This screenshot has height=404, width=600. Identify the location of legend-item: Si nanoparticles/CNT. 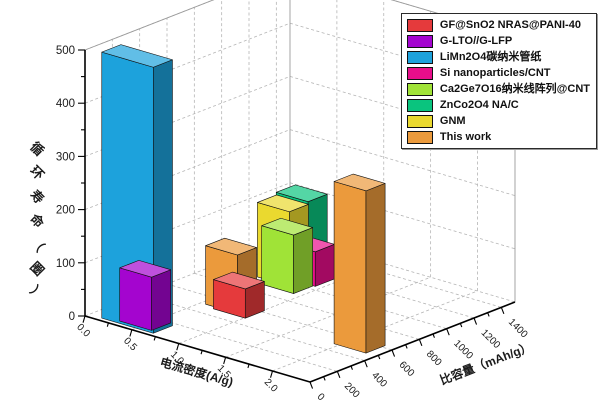
(498, 73).